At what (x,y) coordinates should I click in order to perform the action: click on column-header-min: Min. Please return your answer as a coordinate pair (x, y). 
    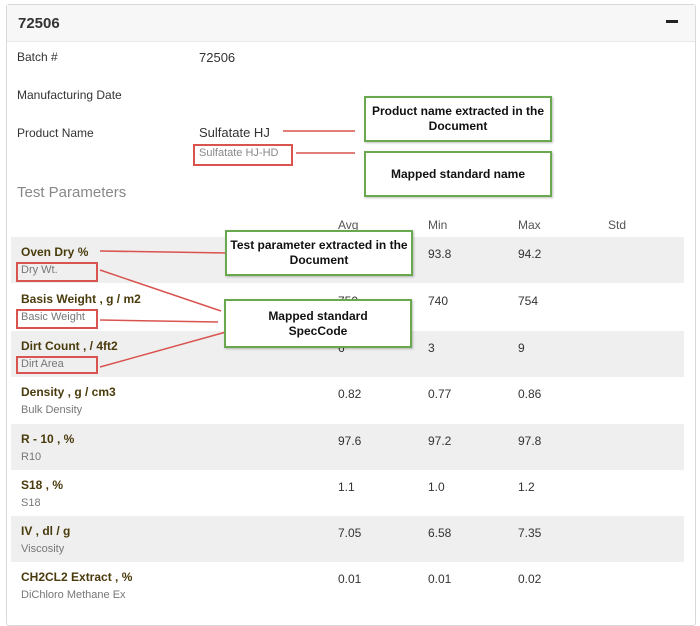
    Looking at the image, I should click on (438, 225).